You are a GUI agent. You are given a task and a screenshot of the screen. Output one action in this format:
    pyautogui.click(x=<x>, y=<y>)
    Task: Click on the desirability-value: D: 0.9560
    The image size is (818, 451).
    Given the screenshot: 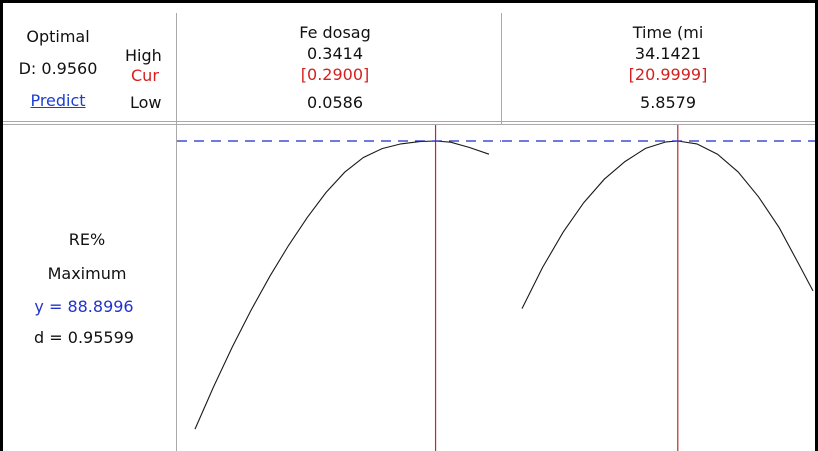 What is the action you would take?
    pyautogui.click(x=58, y=68)
    